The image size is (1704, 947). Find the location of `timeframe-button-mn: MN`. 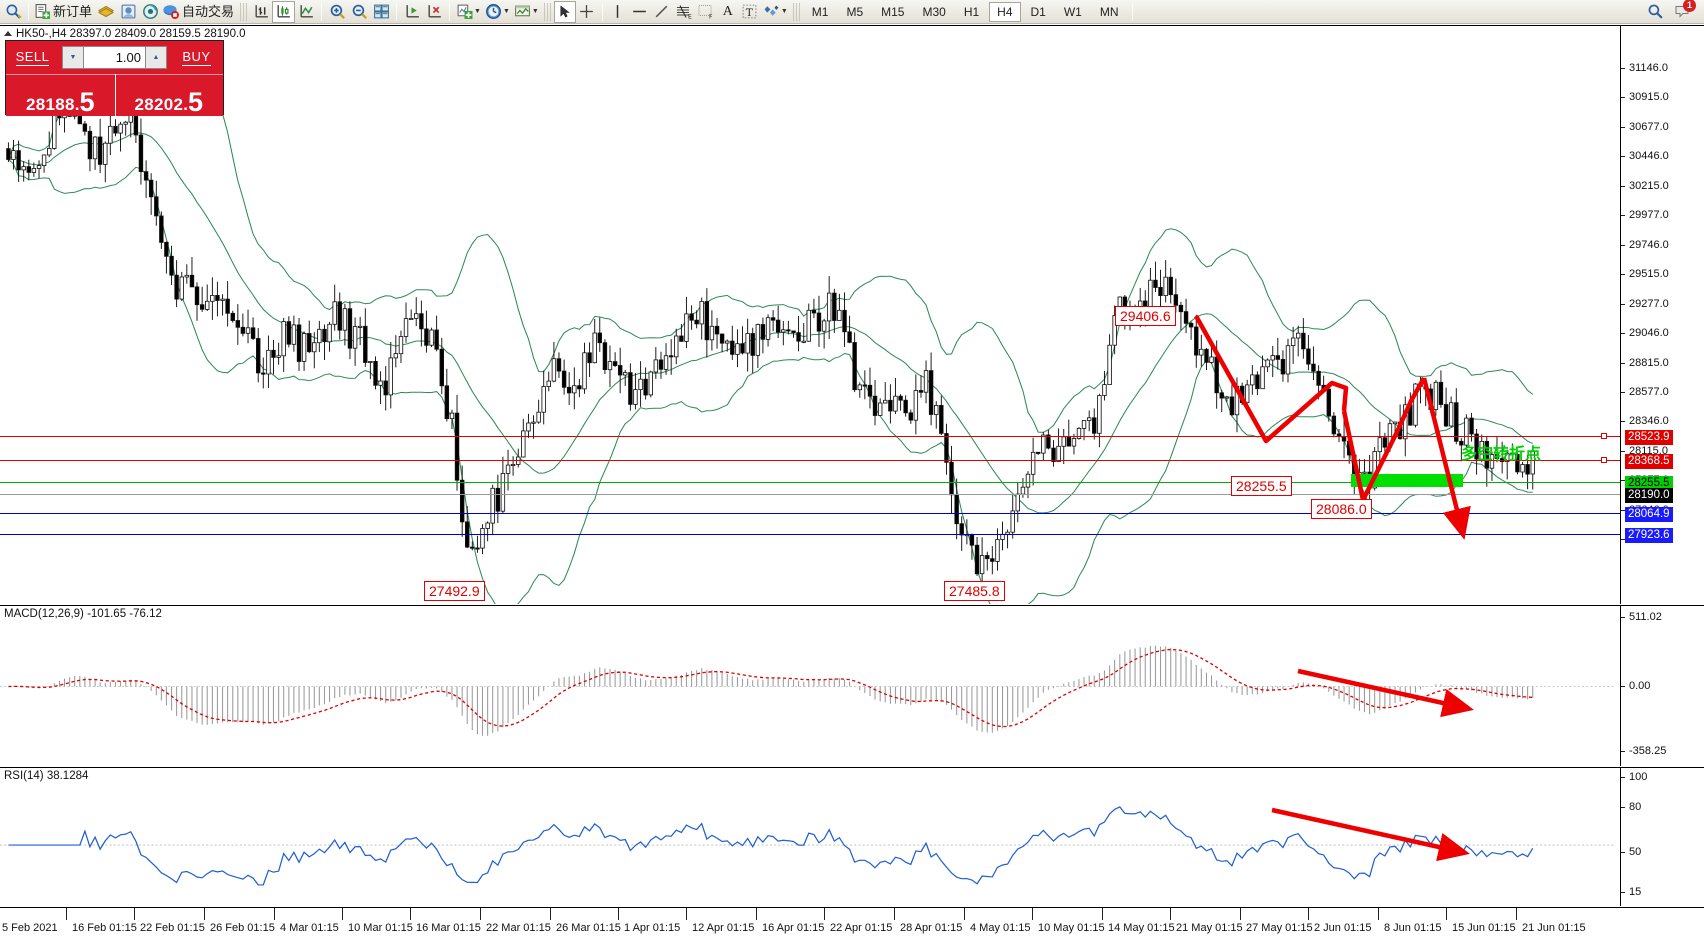

timeframe-button-mn: MN is located at coordinates (1109, 11).